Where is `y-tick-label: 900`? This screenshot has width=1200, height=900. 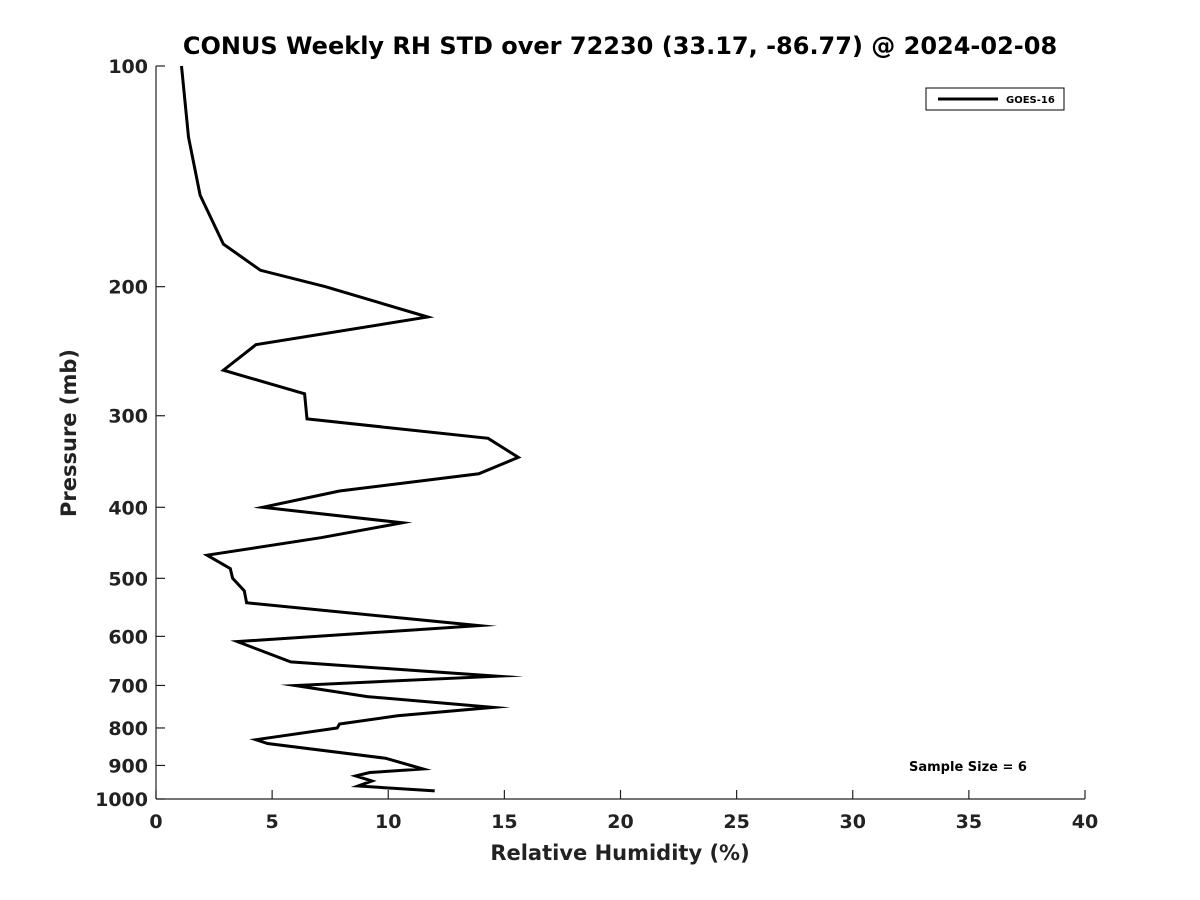 y-tick-label: 900 is located at coordinates (128, 766).